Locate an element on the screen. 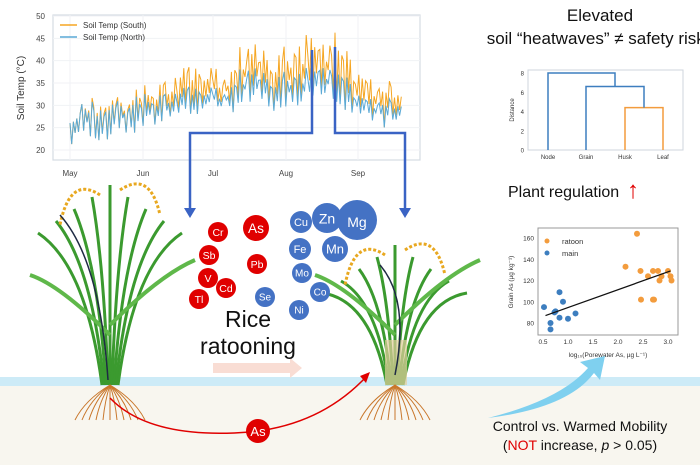 This screenshot has width=700, height=465. as-transport-arrow-head is located at coordinates (365, 377).